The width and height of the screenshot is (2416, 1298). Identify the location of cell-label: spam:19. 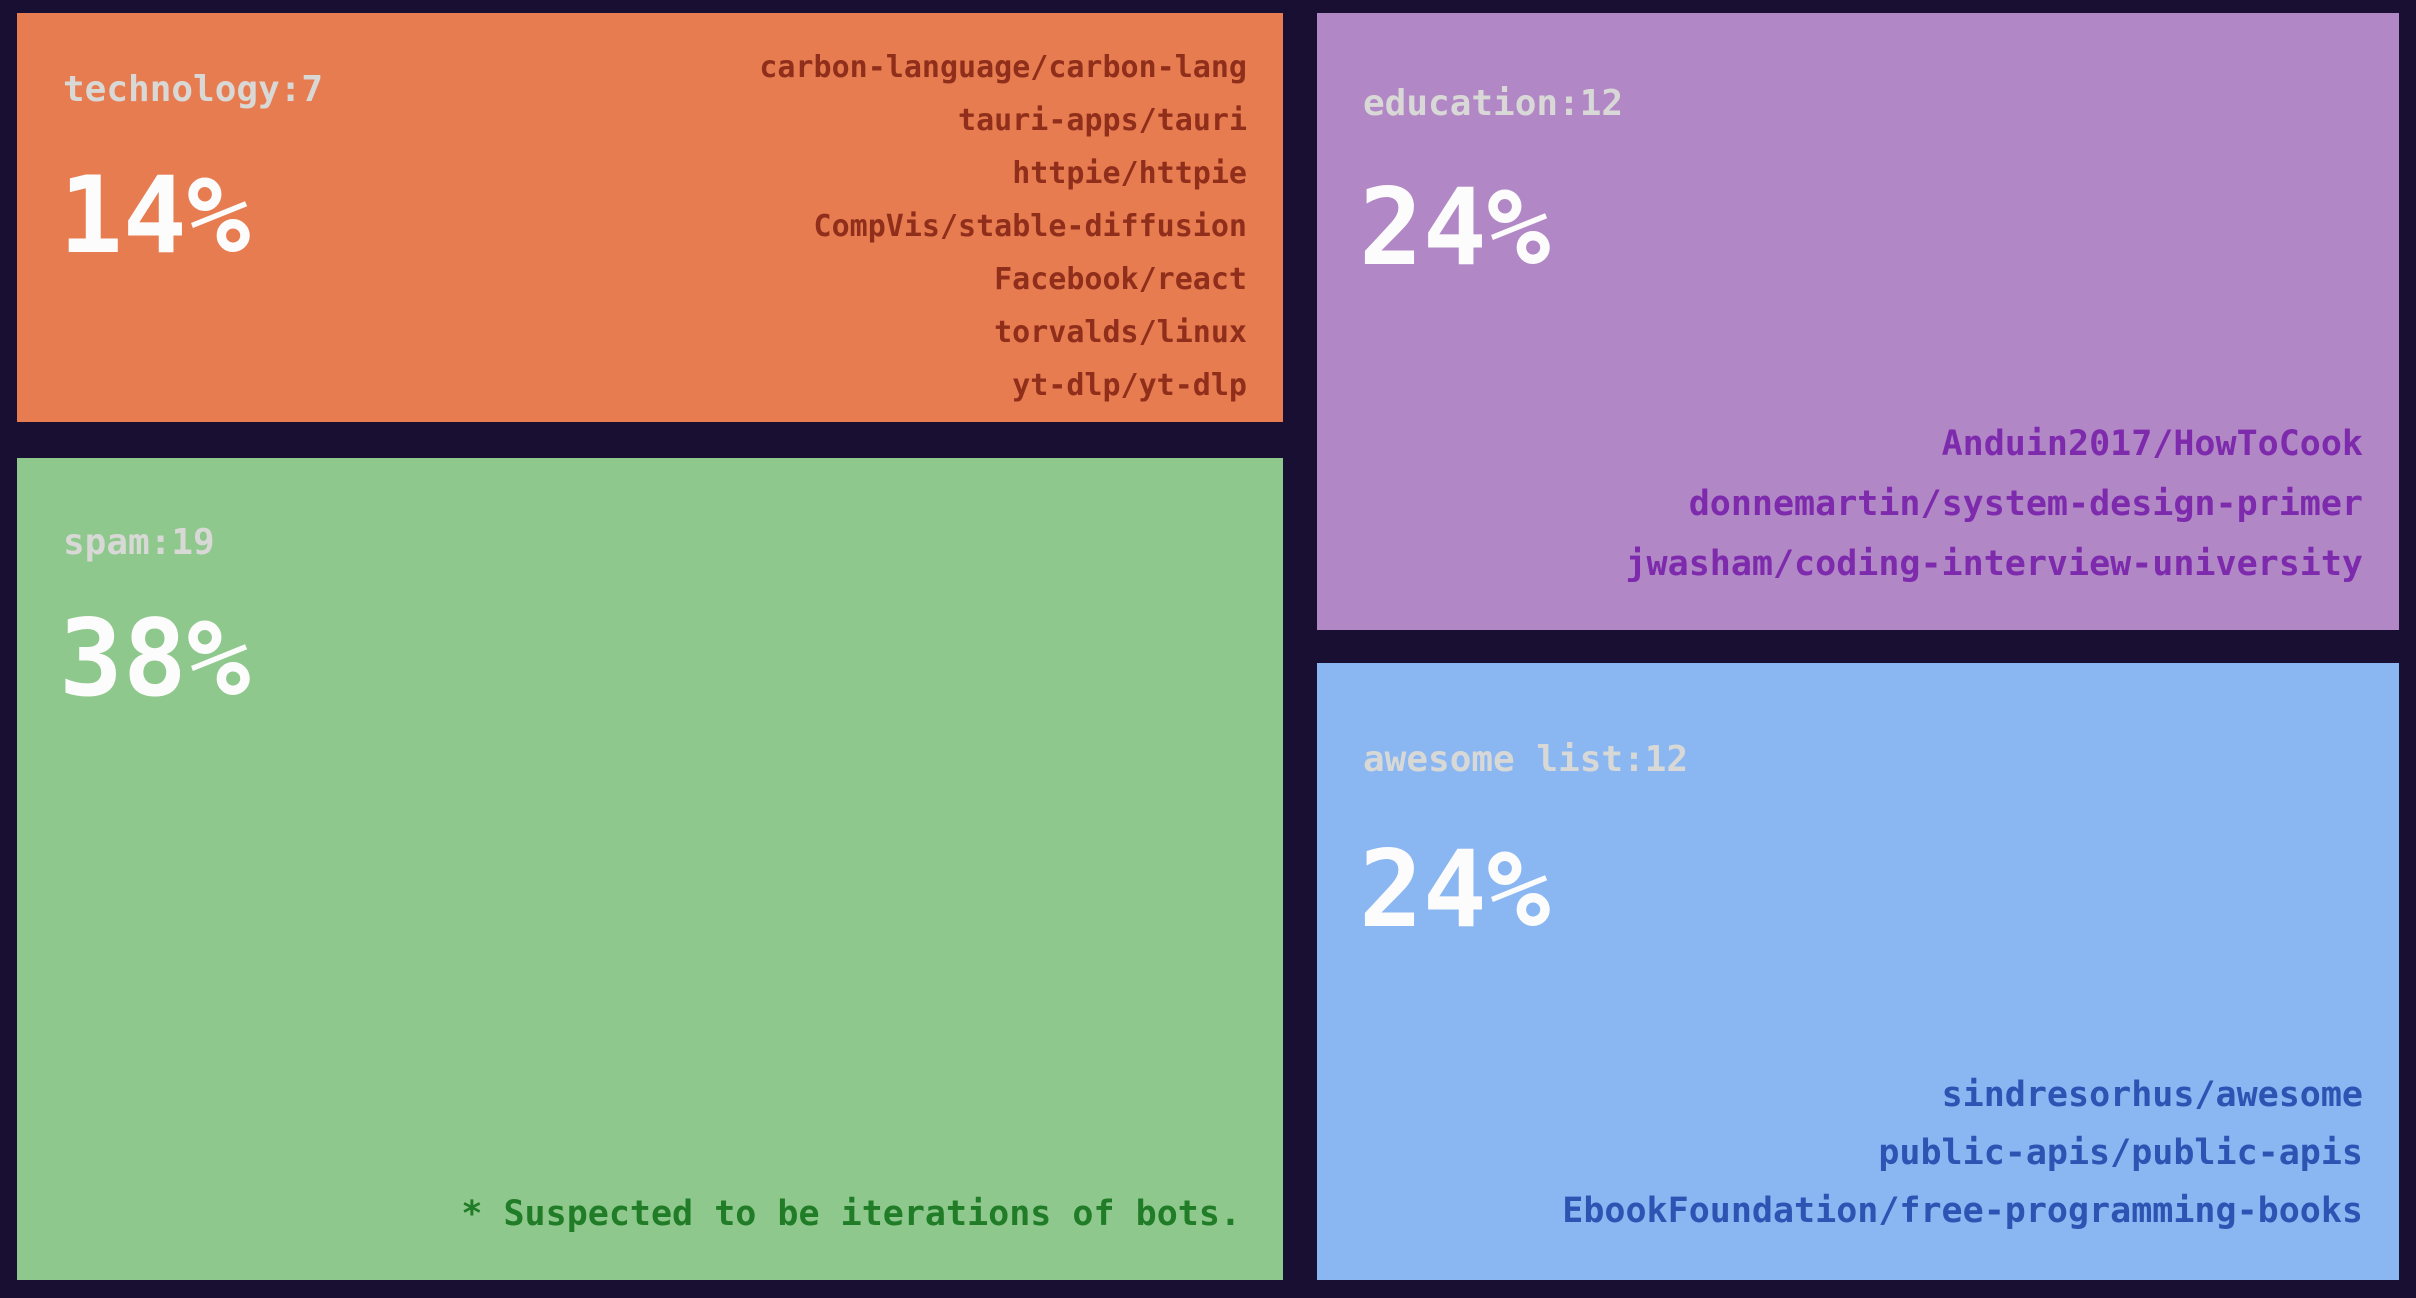
(139, 542).